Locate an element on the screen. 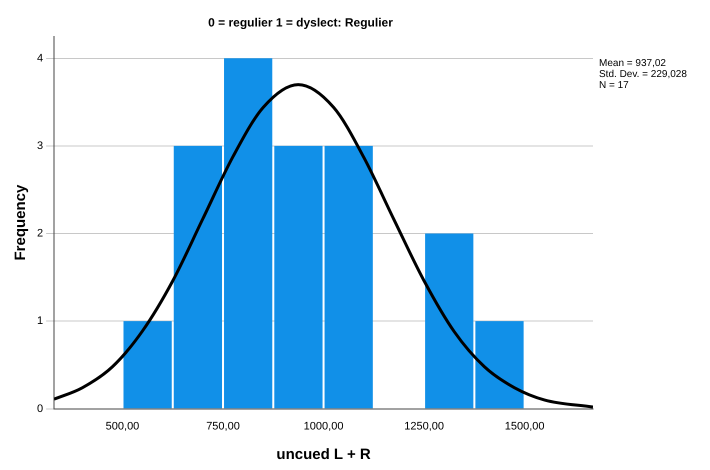 This screenshot has width=710, height=470. x-axis-title: uncued L + R is located at coordinates (323, 455).